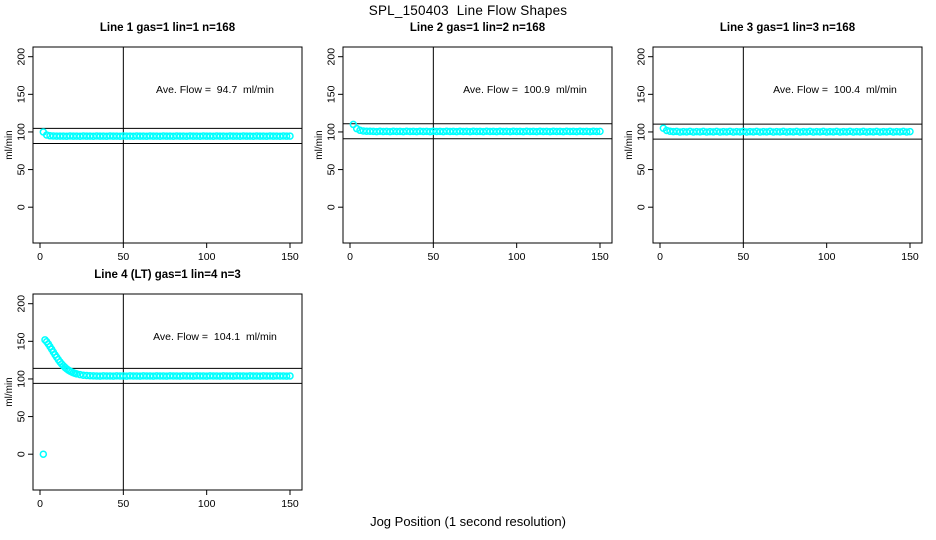  Describe the element at coordinates (477, 28) in the screenshot. I see `panel-2-title: Line 2 gas=1 lin=2 n=168` at that location.